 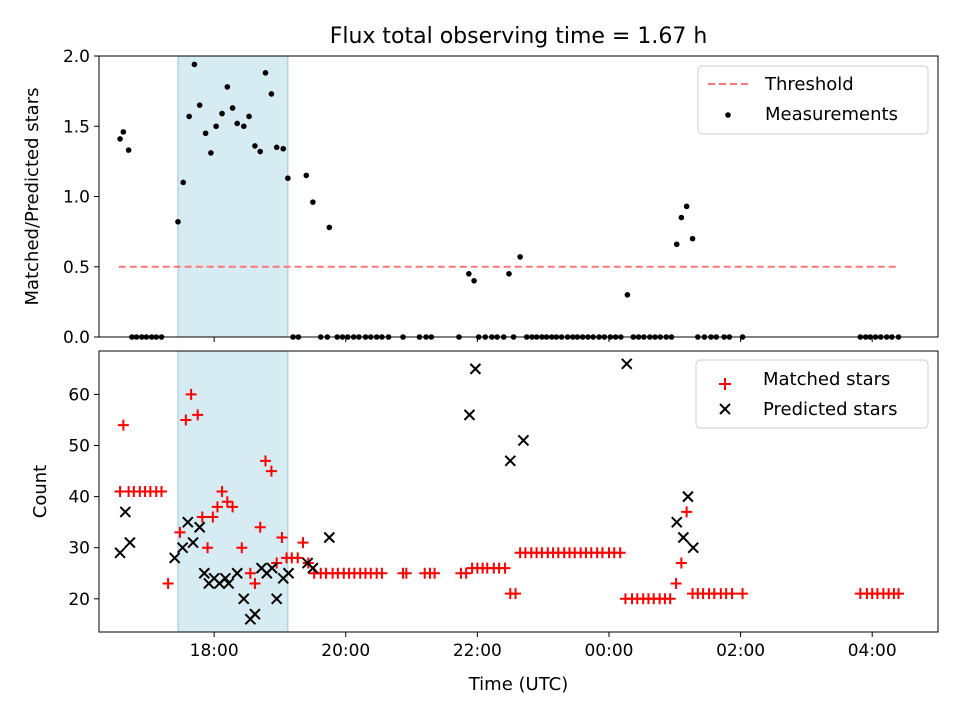 I want to click on top-legend-box, so click(x=813, y=100).